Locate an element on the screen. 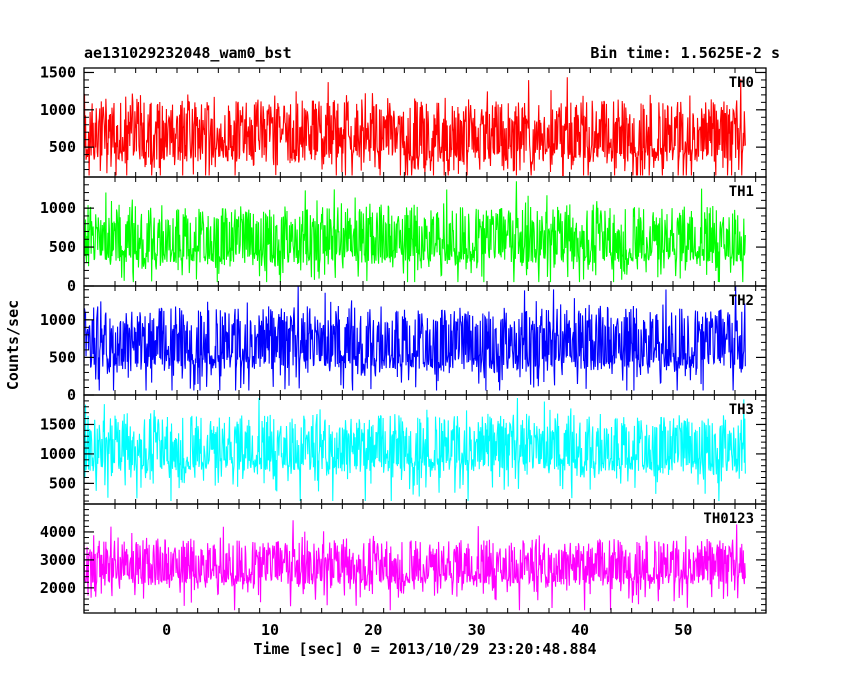 The width and height of the screenshot is (850, 680). panel-th0123: 2000 3000 4000 TH0123 is located at coordinates (403, 558).